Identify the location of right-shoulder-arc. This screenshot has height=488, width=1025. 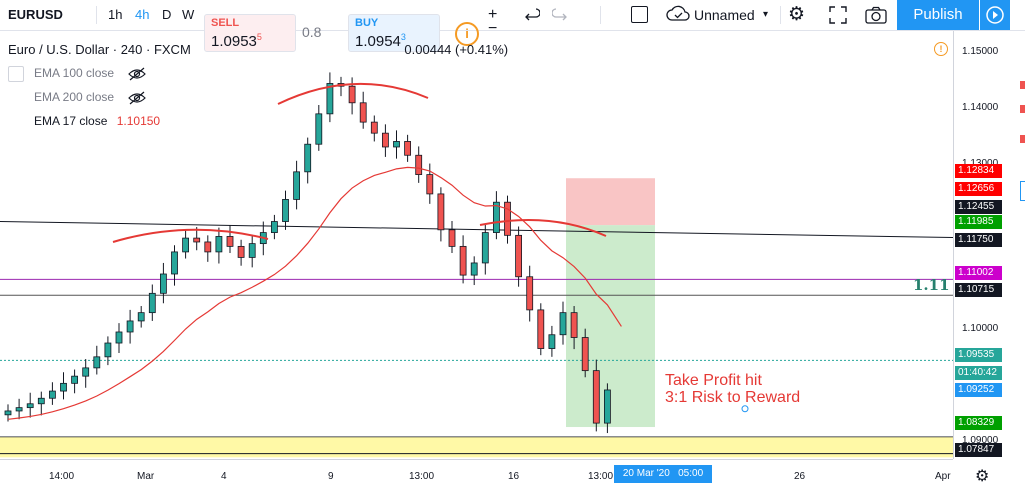
(543, 228).